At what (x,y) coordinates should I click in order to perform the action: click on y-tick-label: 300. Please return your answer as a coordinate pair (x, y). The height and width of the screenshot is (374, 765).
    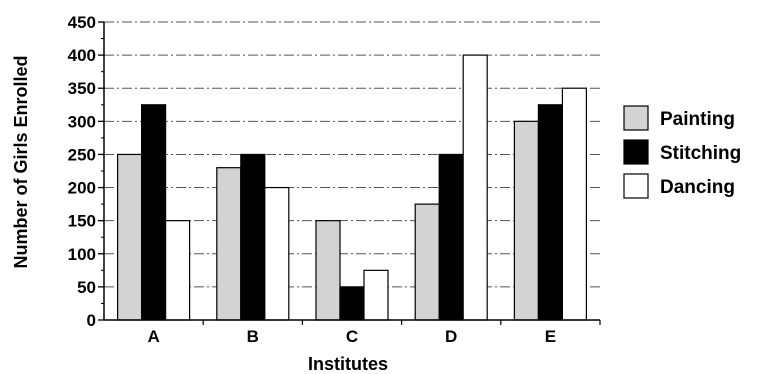
    Looking at the image, I should click on (82, 121).